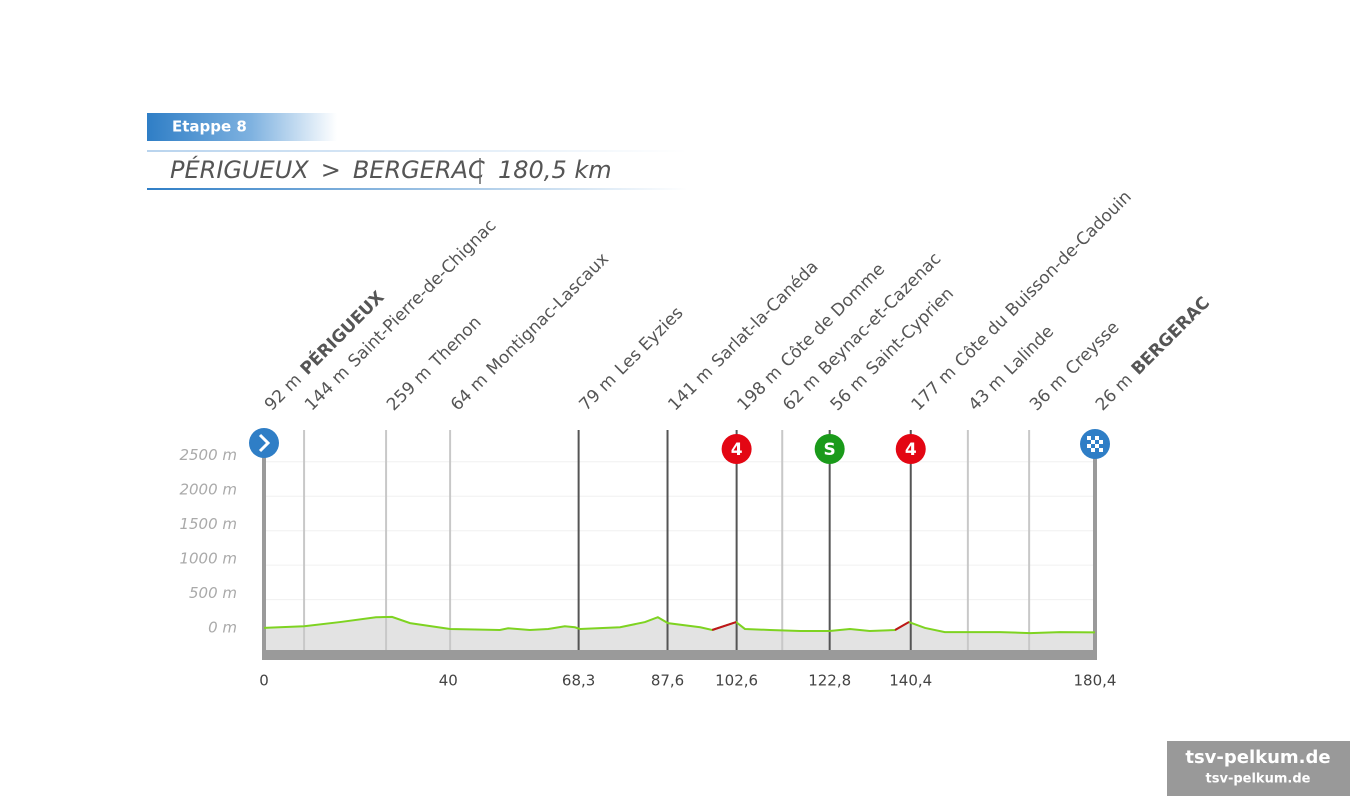 This screenshot has height=800, width=1360. Describe the element at coordinates (1171, 336) in the screenshot. I see `waypoint-name: BERGERAC` at that location.